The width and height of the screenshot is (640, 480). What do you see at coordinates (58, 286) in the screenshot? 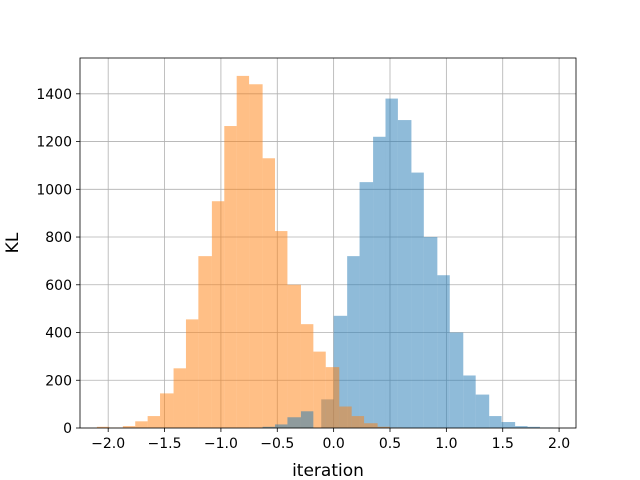
I see `y-tick-label: 600` at bounding box center [58, 286].